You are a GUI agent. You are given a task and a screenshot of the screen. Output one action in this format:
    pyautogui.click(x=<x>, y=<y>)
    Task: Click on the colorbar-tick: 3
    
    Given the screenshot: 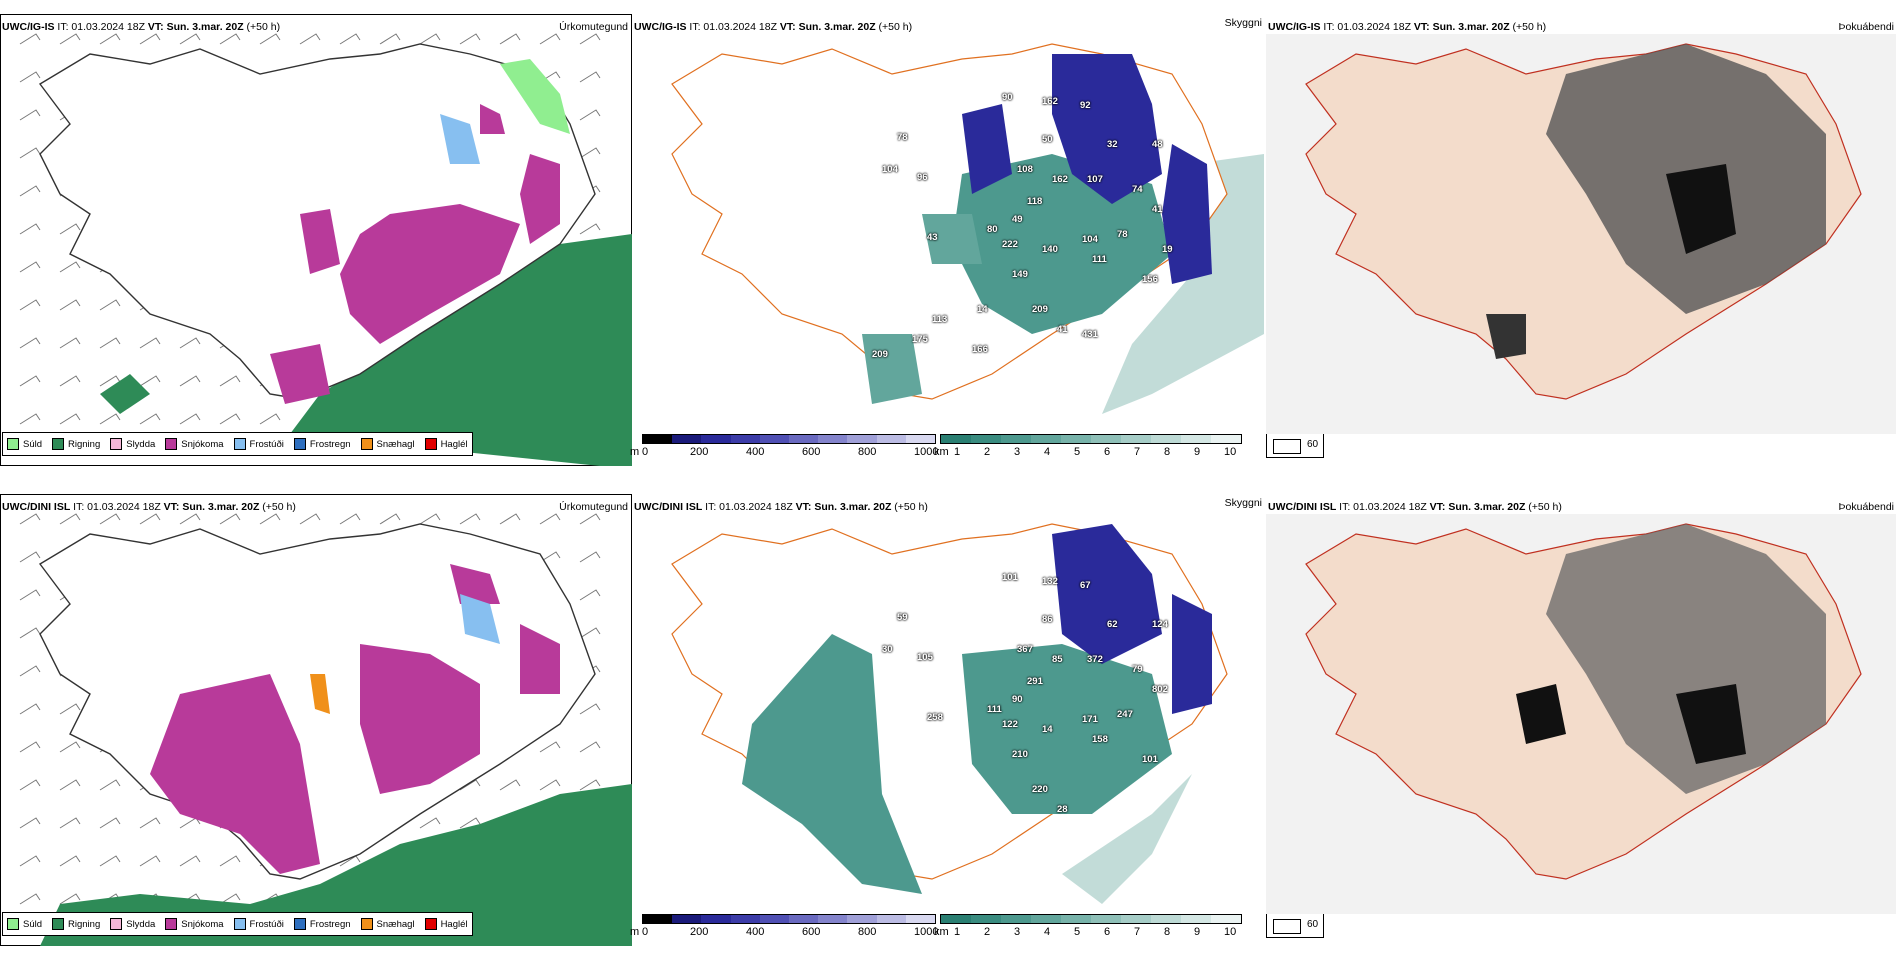 What is the action you would take?
    pyautogui.click(x=1017, y=932)
    